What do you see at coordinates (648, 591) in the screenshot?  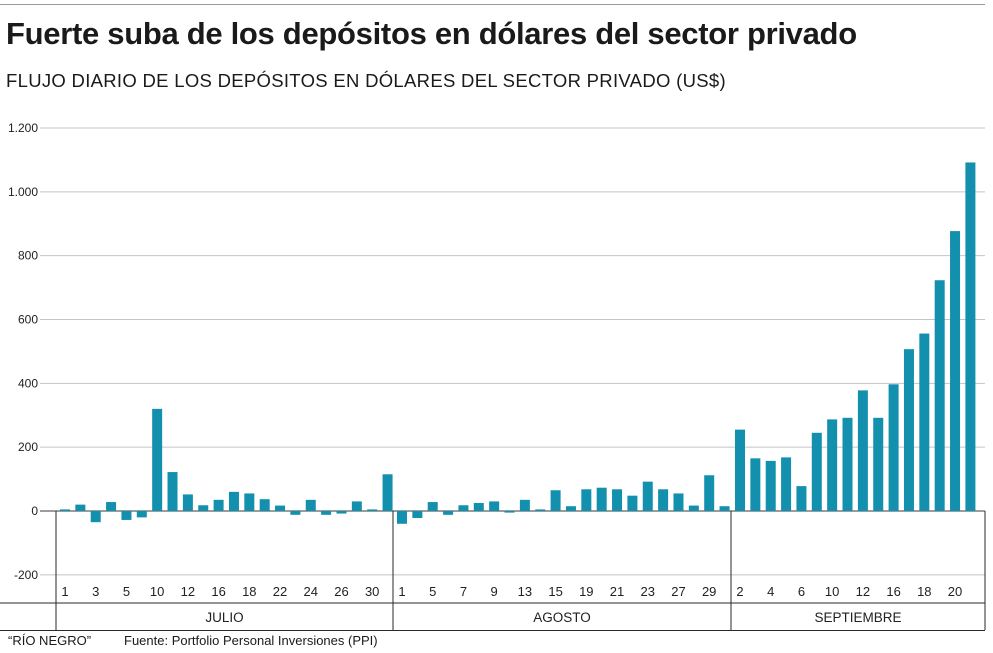 I see `x-tick-label: 23` at bounding box center [648, 591].